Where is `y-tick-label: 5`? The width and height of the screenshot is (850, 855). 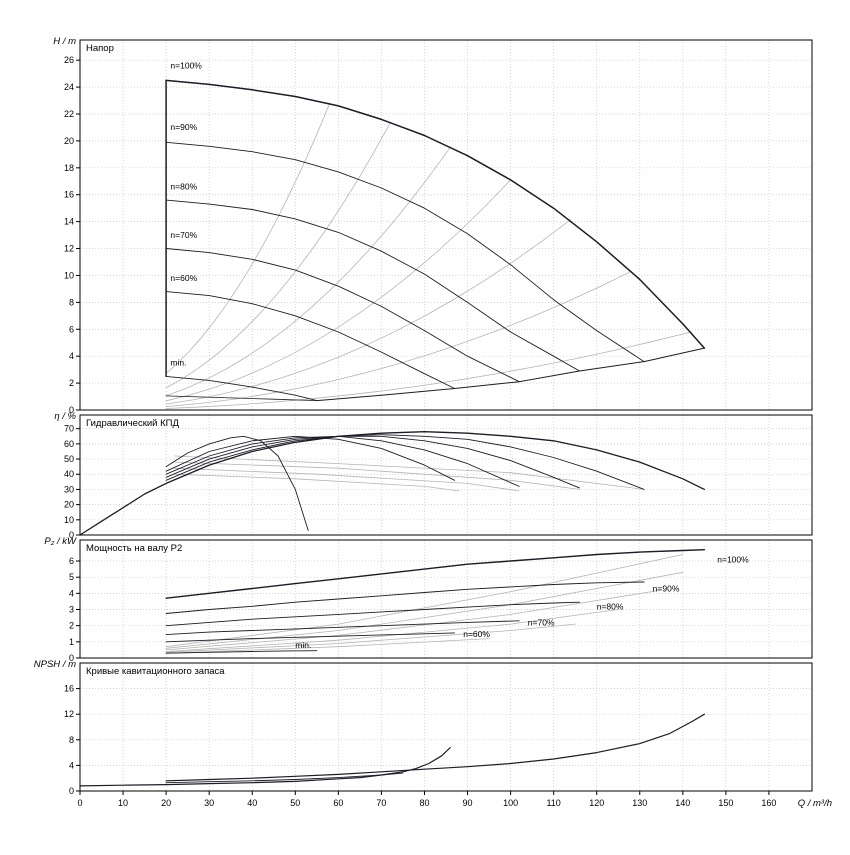 y-tick-label: 5 is located at coordinates (71, 577).